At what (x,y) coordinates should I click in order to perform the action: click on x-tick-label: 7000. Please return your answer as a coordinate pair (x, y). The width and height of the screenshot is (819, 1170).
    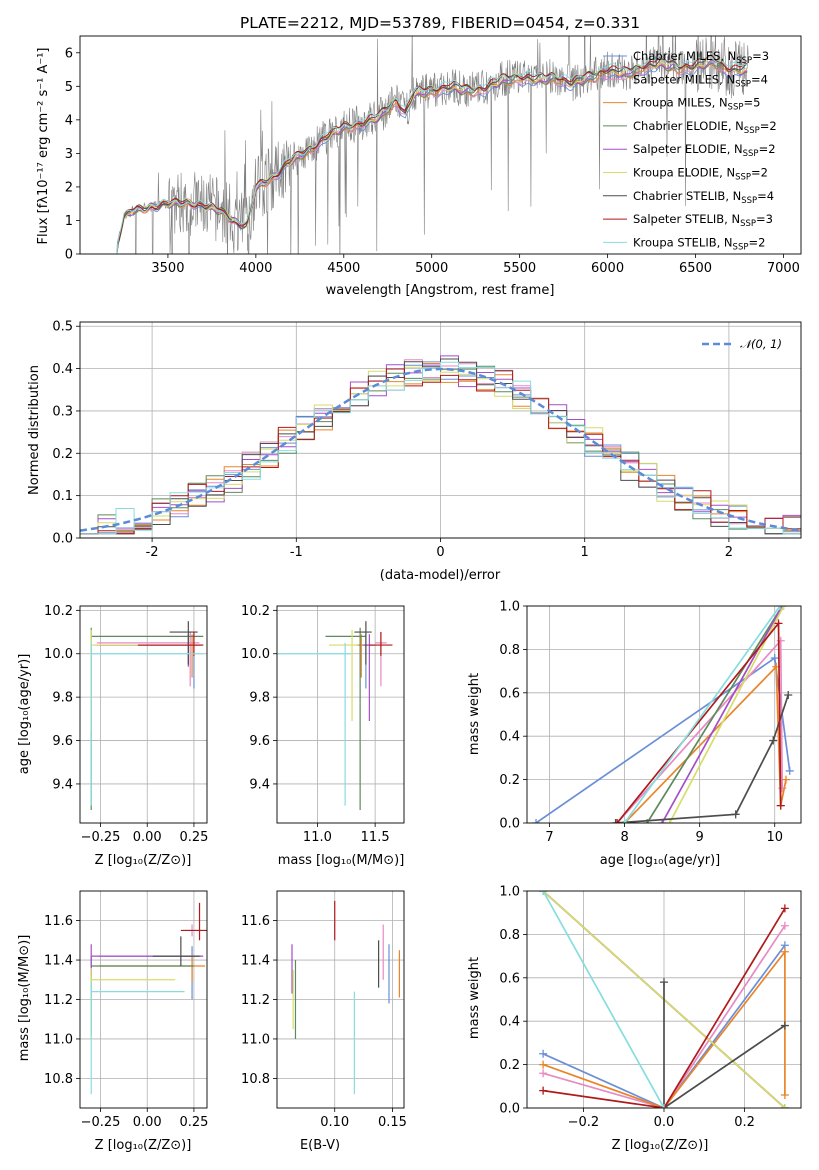
    Looking at the image, I should click on (783, 268).